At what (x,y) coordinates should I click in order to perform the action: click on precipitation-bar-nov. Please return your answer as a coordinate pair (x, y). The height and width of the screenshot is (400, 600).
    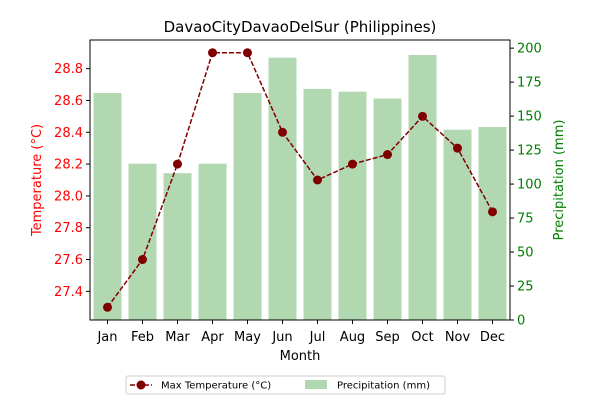
    Looking at the image, I should click on (457, 224).